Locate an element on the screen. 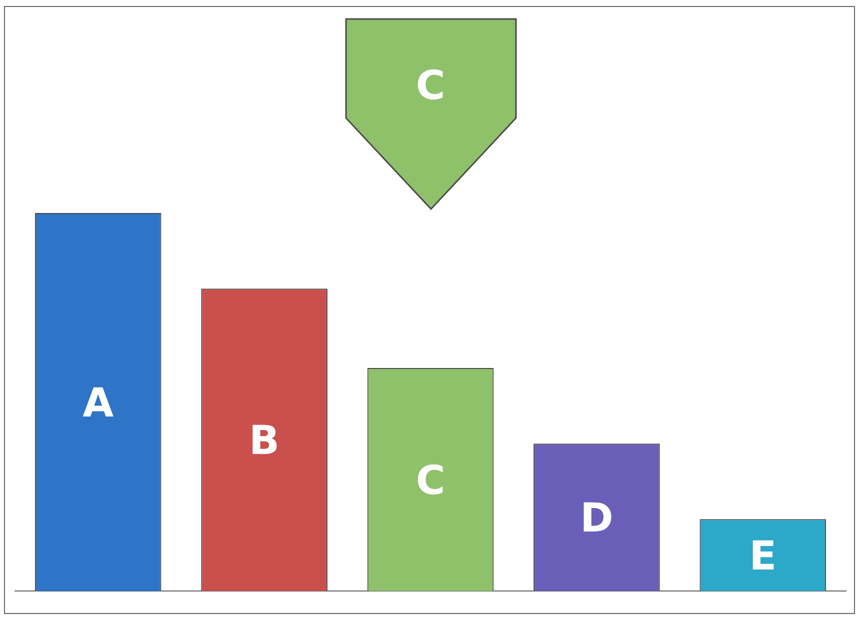 The width and height of the screenshot is (861, 618). x-tick-label: D is located at coordinates (597, 519).